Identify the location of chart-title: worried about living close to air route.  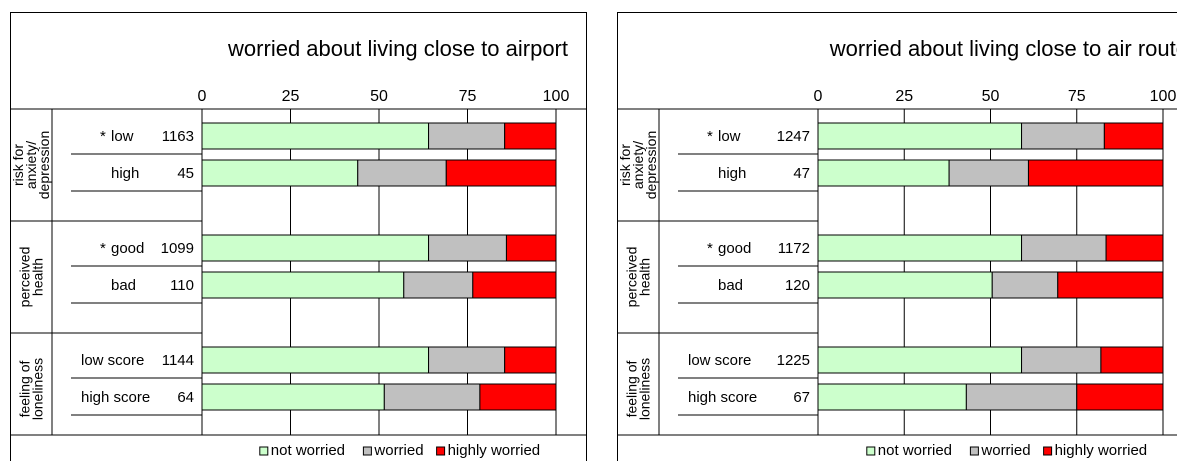
(1003, 48).